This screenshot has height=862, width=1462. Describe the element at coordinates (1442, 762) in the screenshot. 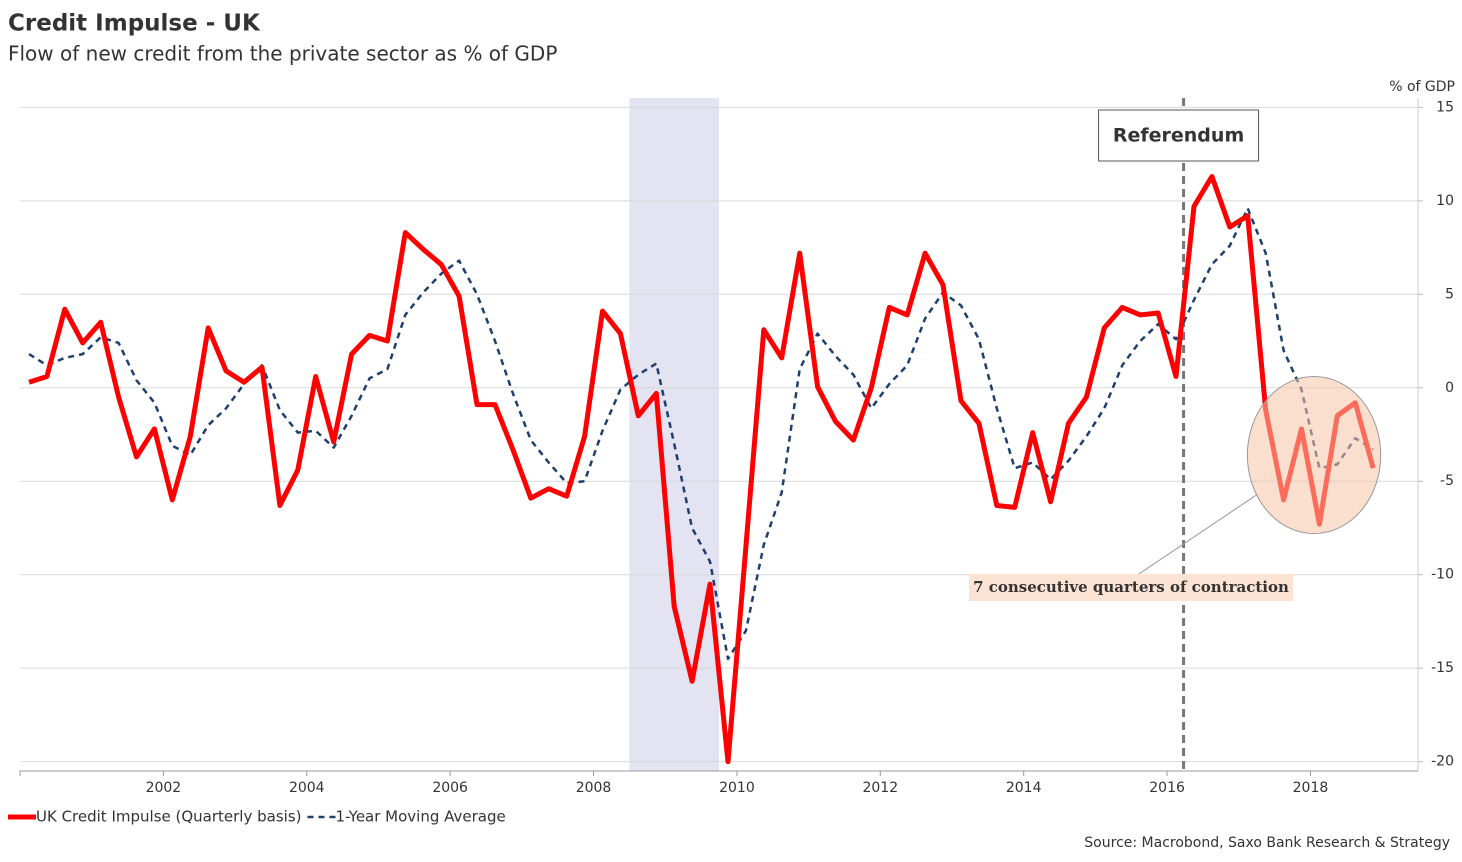

I see `y-tick-label: -20` at that location.